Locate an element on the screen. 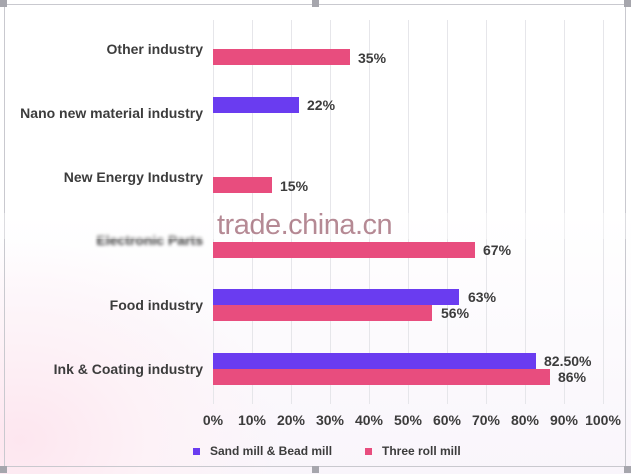 Image resolution: width=631 pixels, height=474 pixels. x-tick: 100% is located at coordinates (603, 420).